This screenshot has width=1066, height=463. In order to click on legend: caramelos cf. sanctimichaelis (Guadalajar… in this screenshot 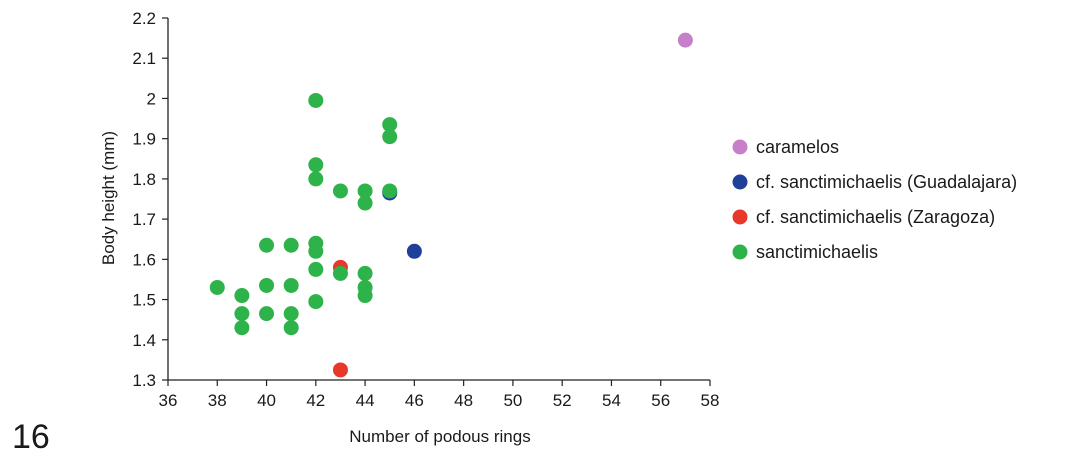, I will do `click(874, 199)`.